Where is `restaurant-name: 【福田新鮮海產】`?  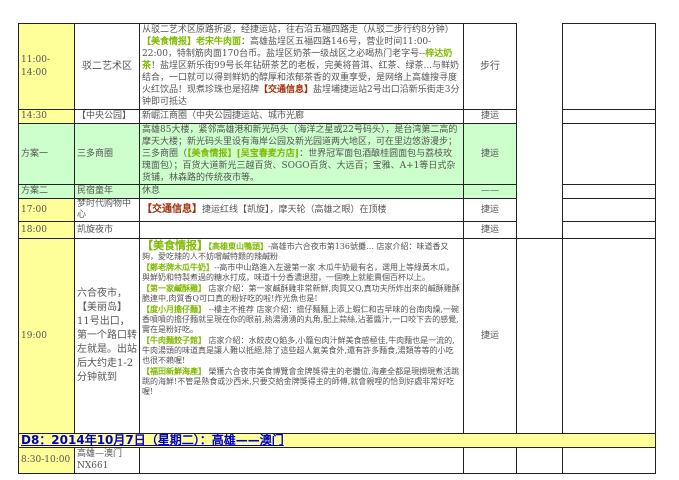 restaurant-name: 【福田新鮮海產】 is located at coordinates (174, 371).